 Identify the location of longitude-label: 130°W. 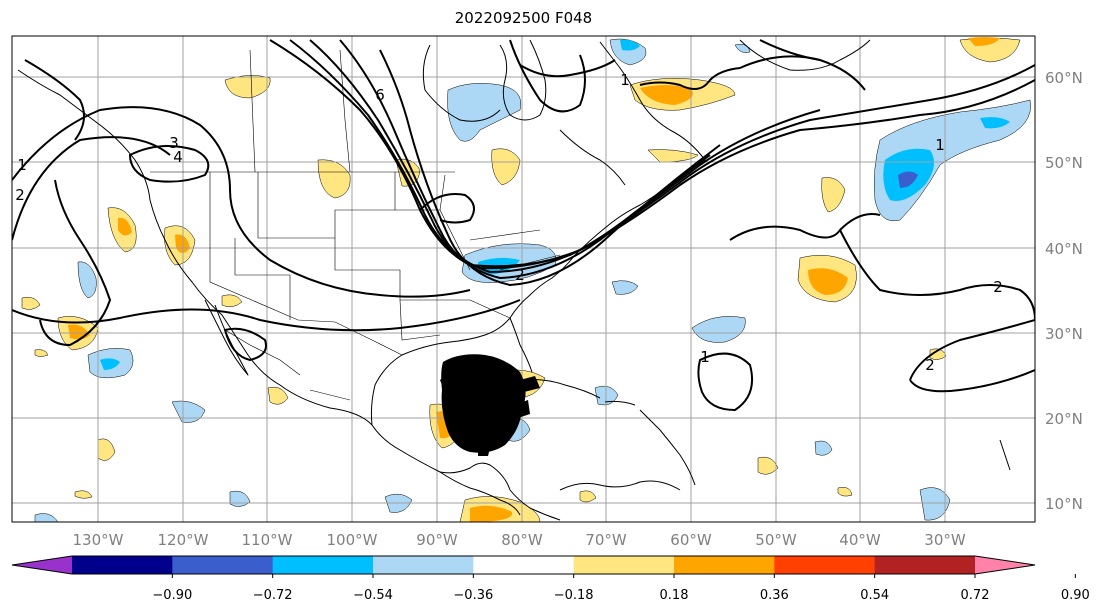
(98, 540).